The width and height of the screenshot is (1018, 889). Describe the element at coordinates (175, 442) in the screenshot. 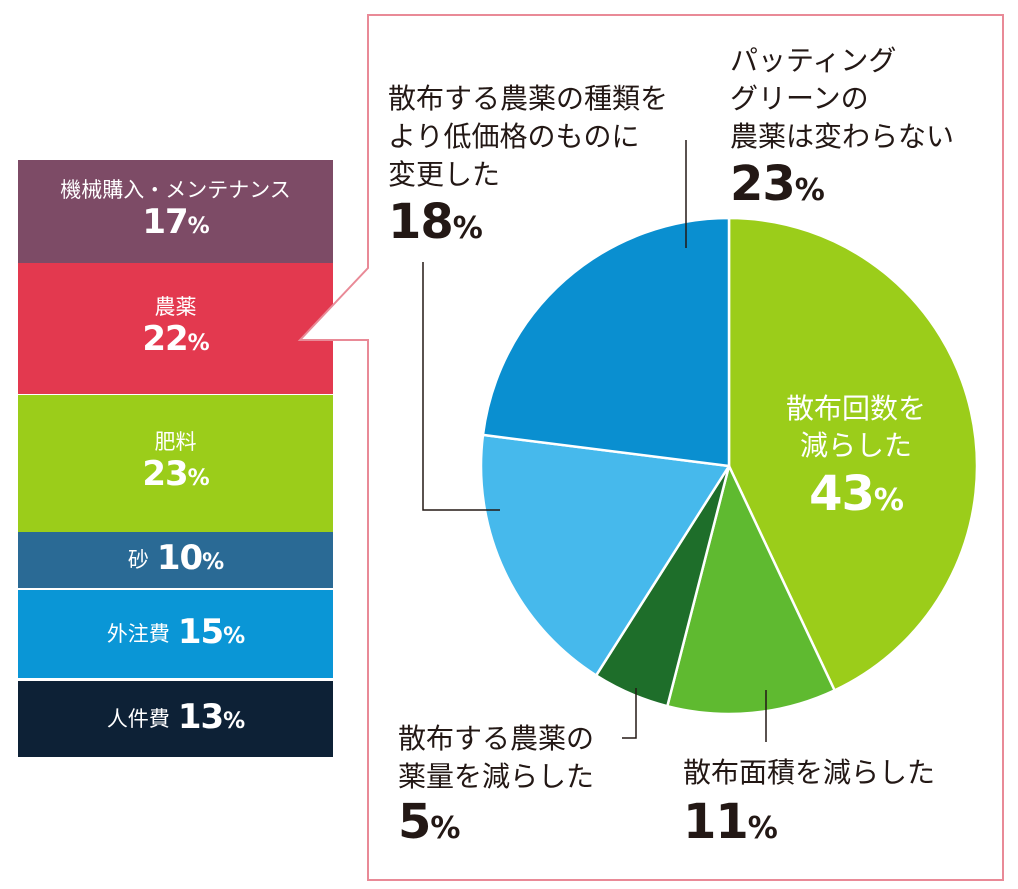

I see `cost-segment-label: 肥料` at that location.